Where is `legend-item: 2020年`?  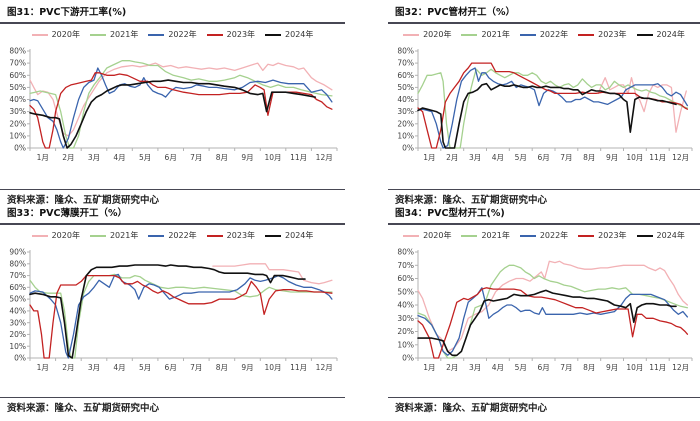
legend-item: 2020年 is located at coordinates (427, 236).